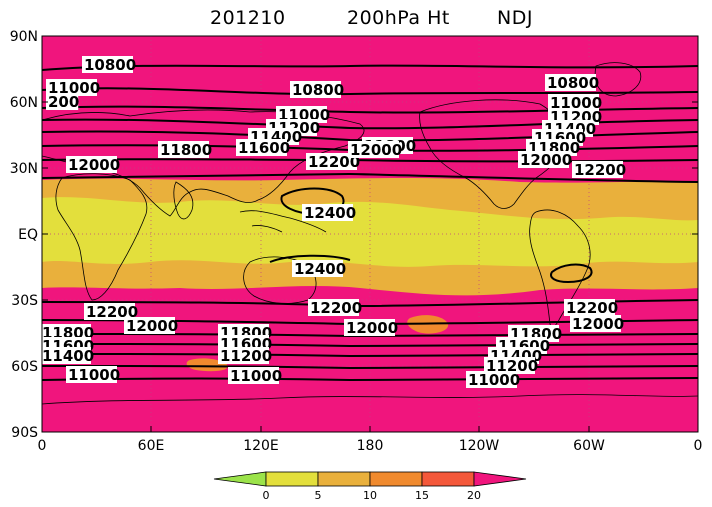 The image size is (712, 507). I want to click on lat-tick-label: 30N, so click(24, 169).